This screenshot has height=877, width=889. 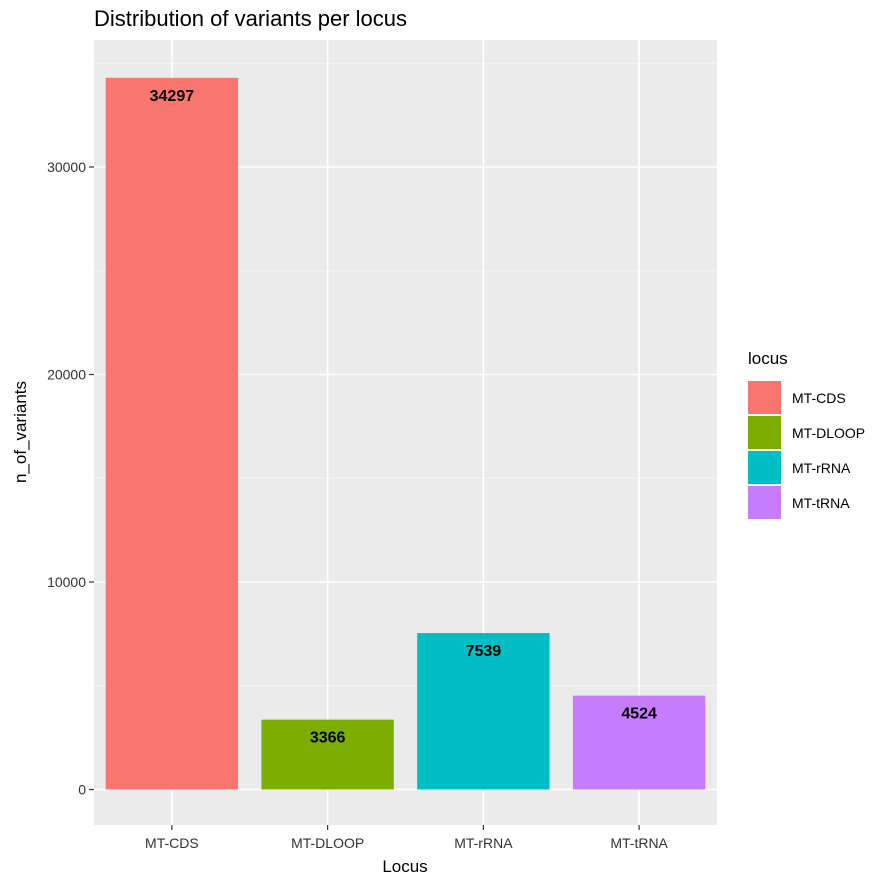 What do you see at coordinates (768, 358) in the screenshot?
I see `legend-title: locus` at bounding box center [768, 358].